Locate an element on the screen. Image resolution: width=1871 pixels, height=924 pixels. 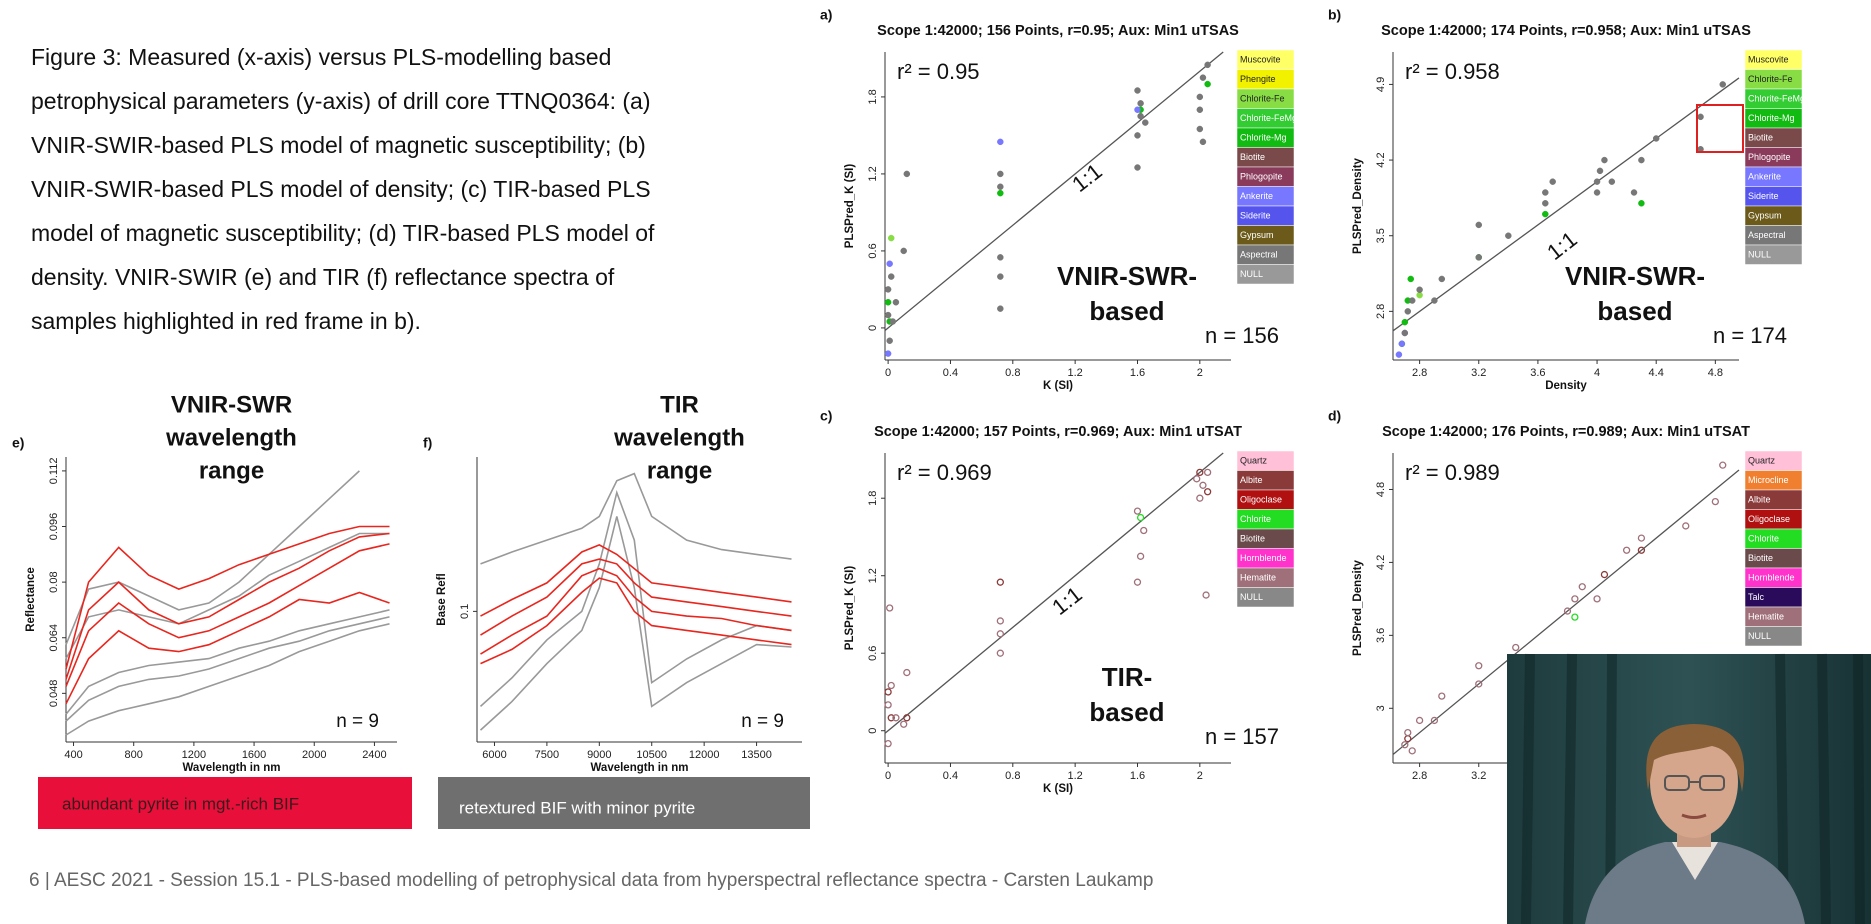
heading: wavelength is located at coordinates (231, 437).